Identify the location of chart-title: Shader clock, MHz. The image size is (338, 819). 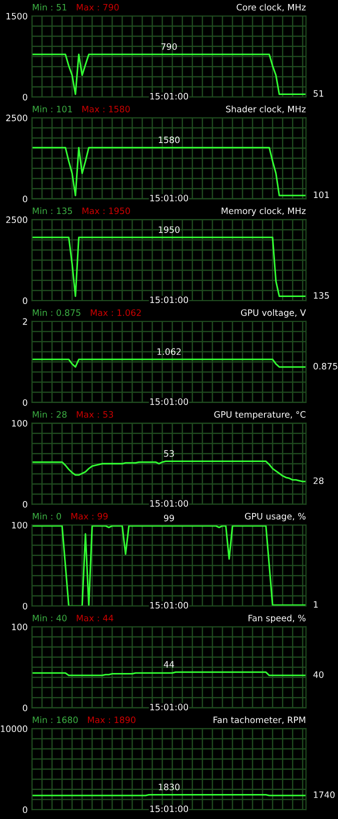
(266, 110).